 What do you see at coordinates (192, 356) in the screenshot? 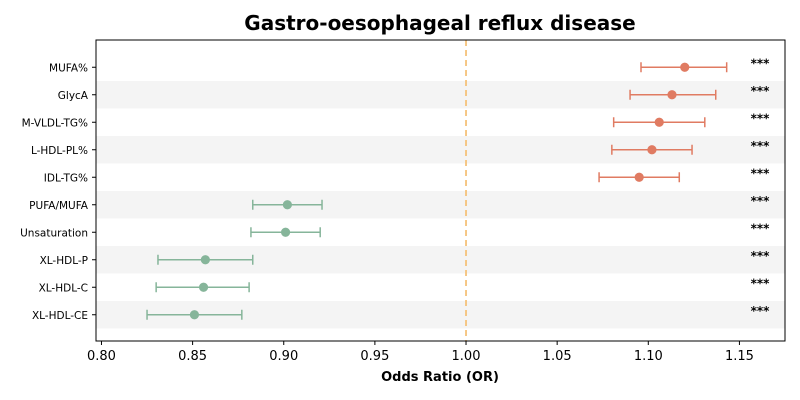
I see `x-tick-label: 0.85` at bounding box center [192, 356].